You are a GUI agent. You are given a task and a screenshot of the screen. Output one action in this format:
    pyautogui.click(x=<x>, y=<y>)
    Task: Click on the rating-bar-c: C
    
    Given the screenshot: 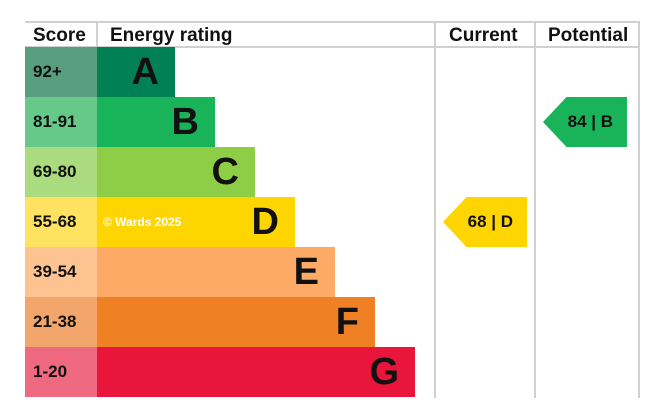 What is the action you would take?
    pyautogui.click(x=176, y=172)
    